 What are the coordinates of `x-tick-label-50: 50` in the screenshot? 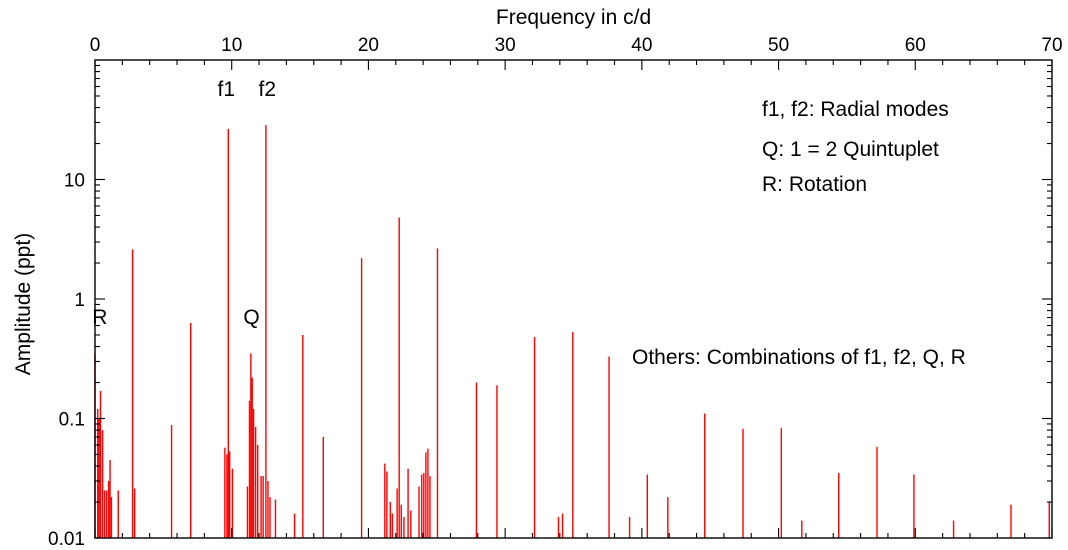 It's located at (778, 45).